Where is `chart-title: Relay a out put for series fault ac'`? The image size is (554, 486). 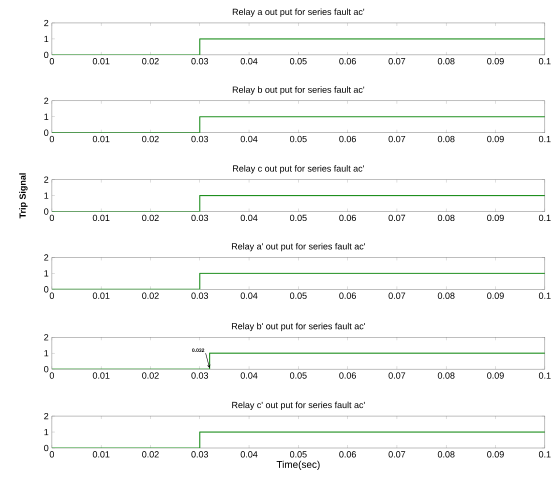
chart-title: Relay a out put for series fault ac' is located at coordinates (298, 12).